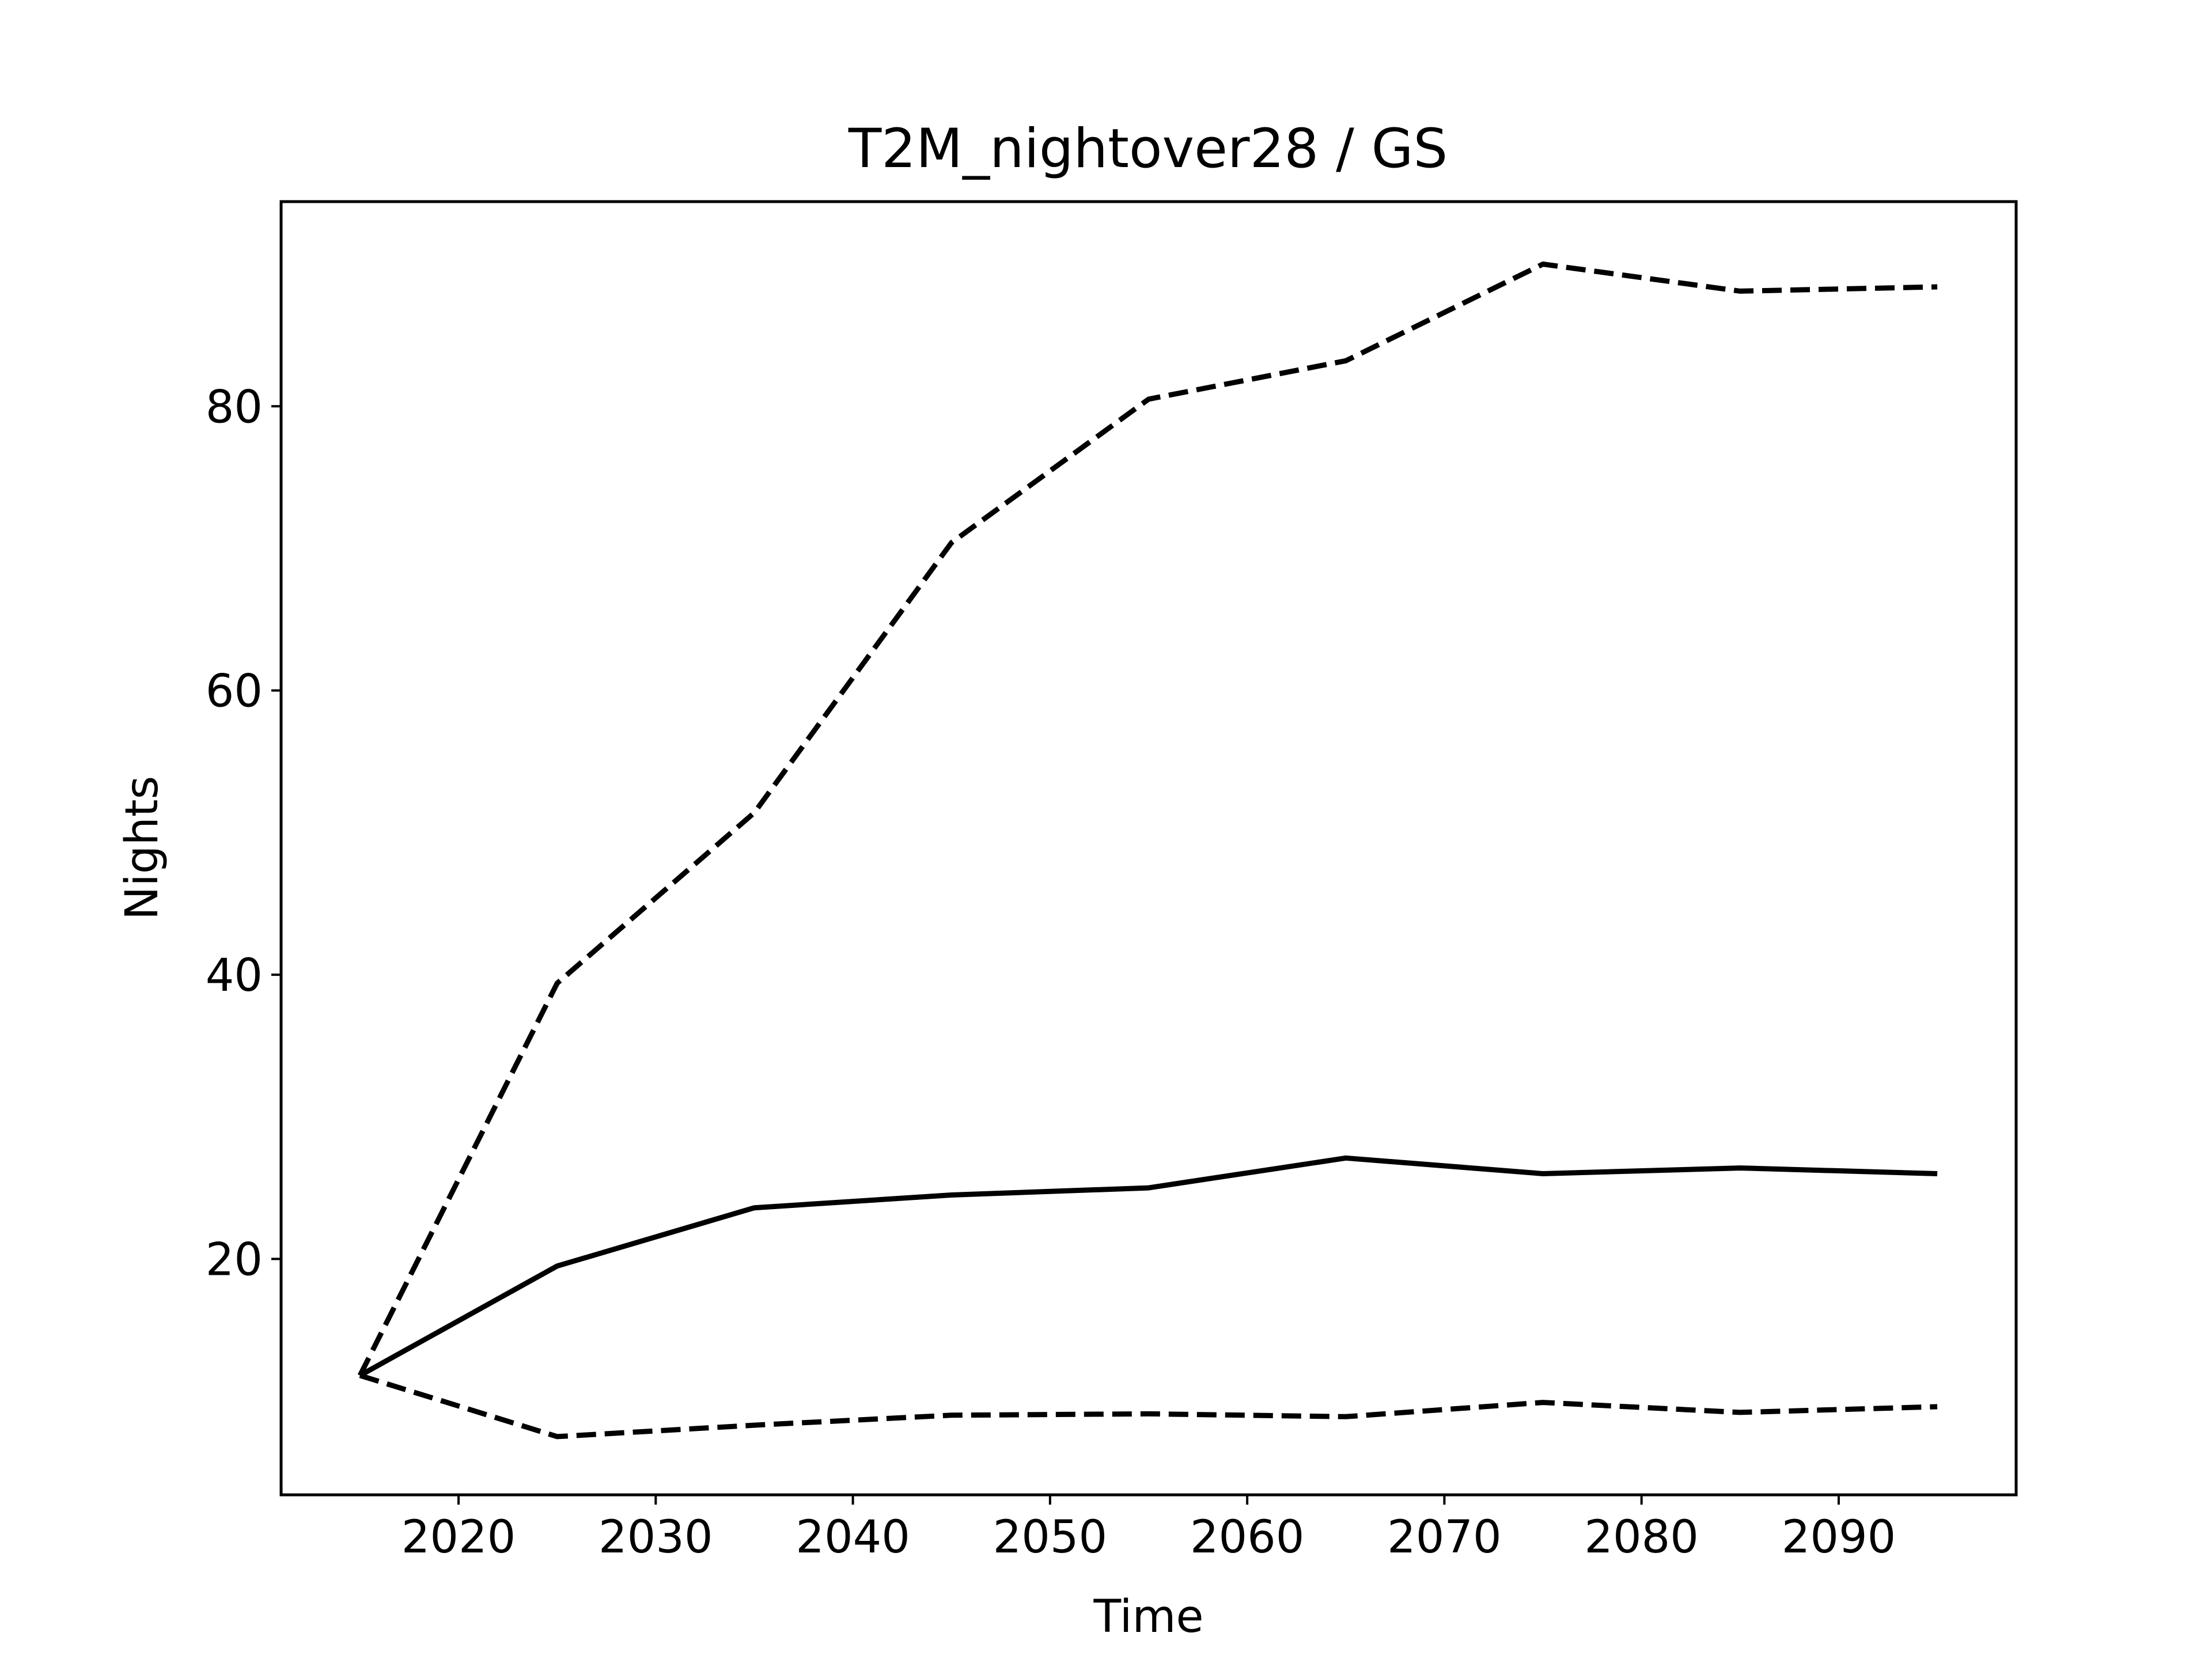 The image size is (2212, 1659). I want to click on x-axis: 2020 2030 2040 2050 2060 2070 2080 2090, so click(1149, 1529).